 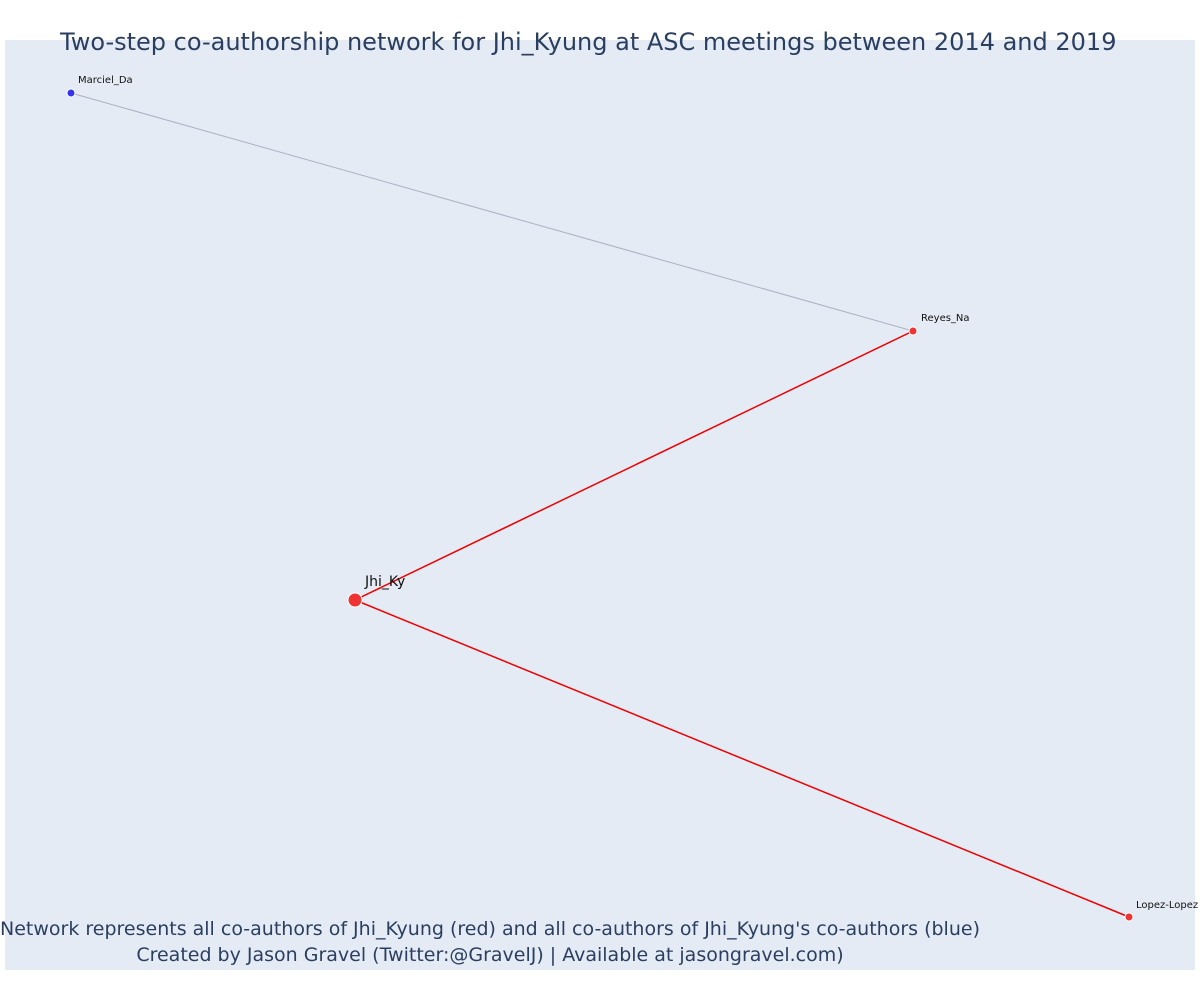 What do you see at coordinates (71, 93) in the screenshot?
I see `node-marciel` at bounding box center [71, 93].